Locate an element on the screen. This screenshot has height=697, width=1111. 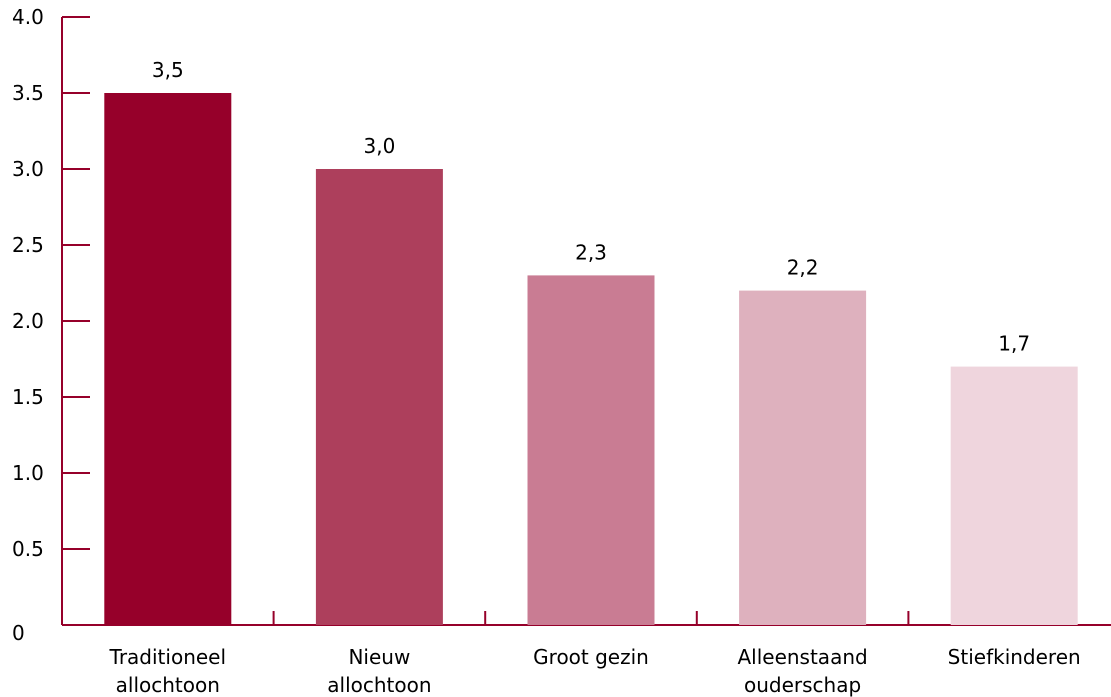
y-tick-label: 0 is located at coordinates (18, 633).